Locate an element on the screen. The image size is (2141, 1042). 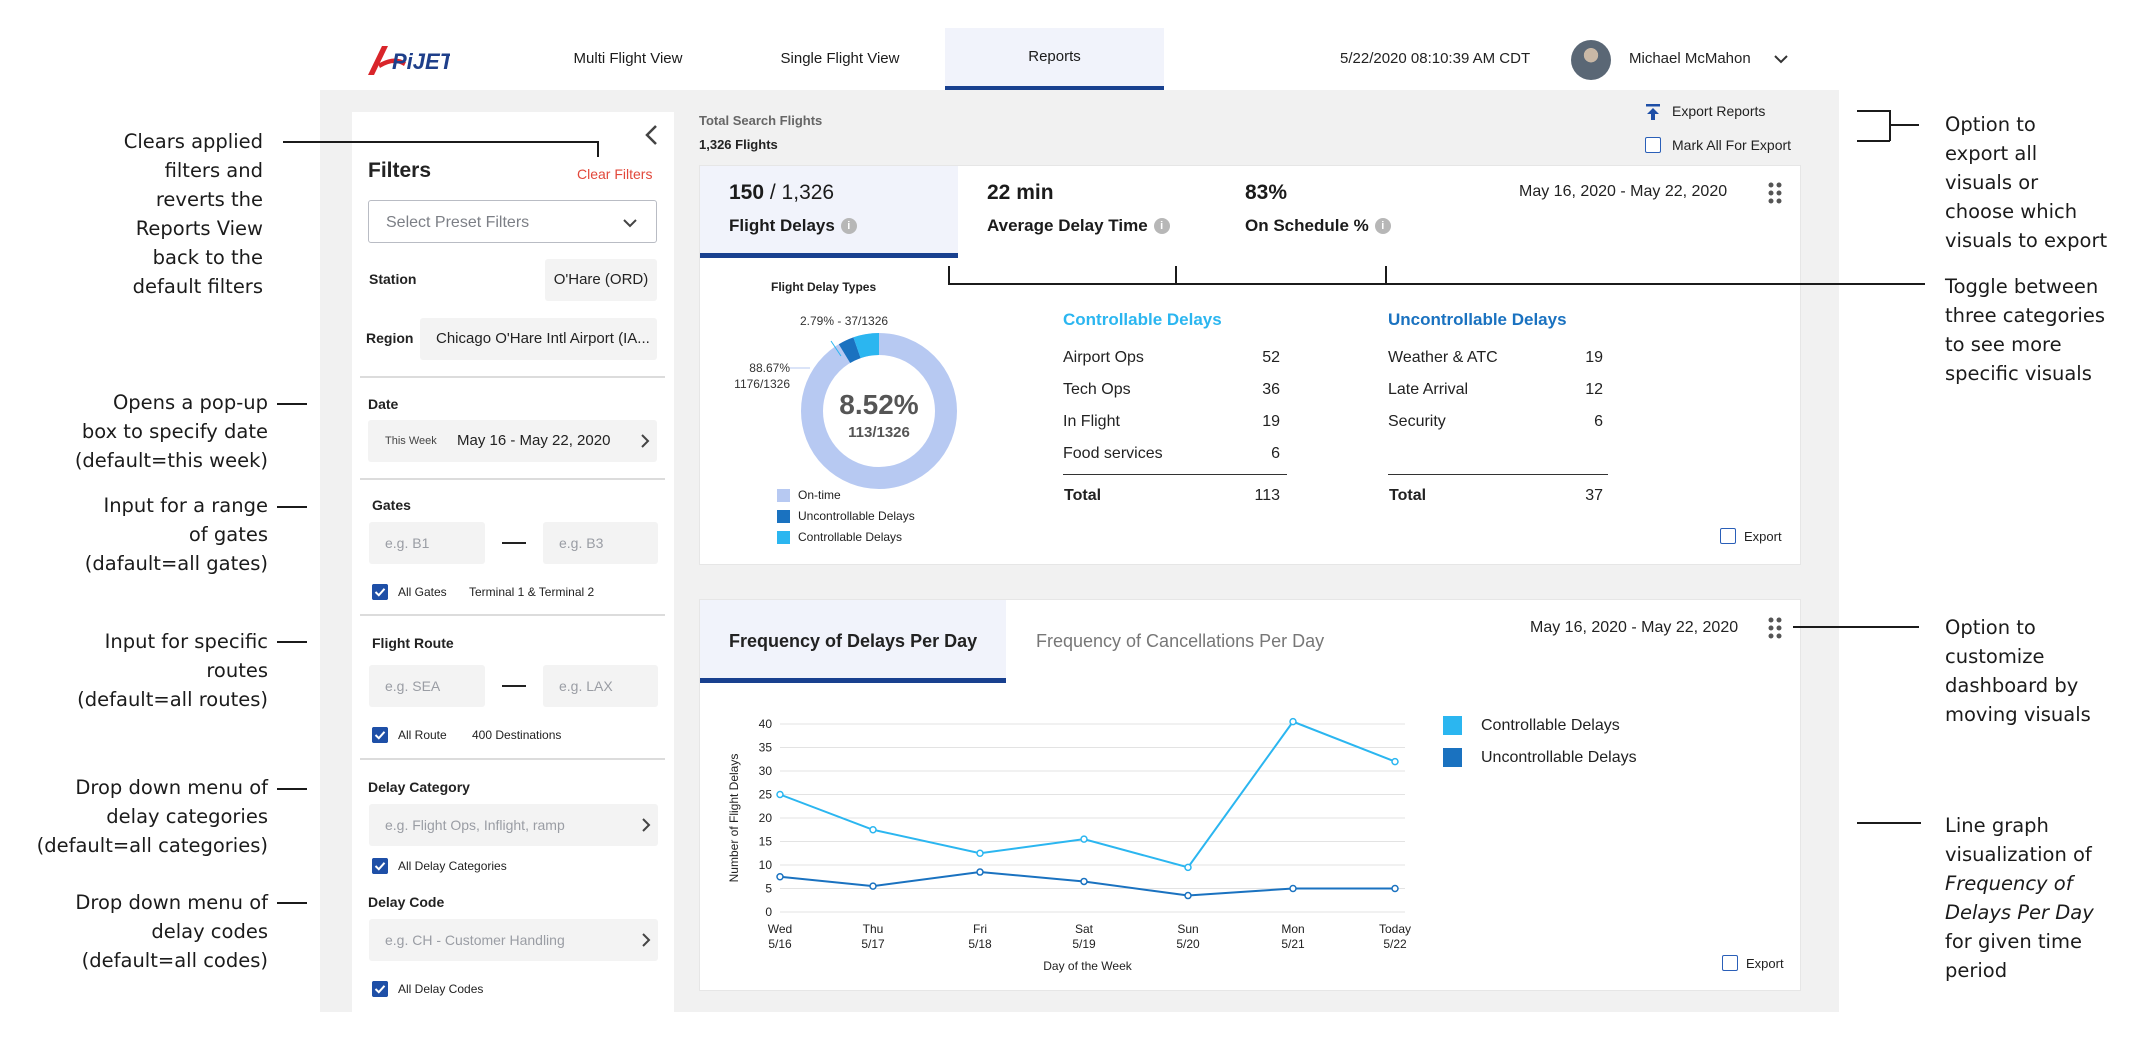
tab-cancellations-per-day: Frequency of Cancellations Per Day is located at coordinates (1180, 641).